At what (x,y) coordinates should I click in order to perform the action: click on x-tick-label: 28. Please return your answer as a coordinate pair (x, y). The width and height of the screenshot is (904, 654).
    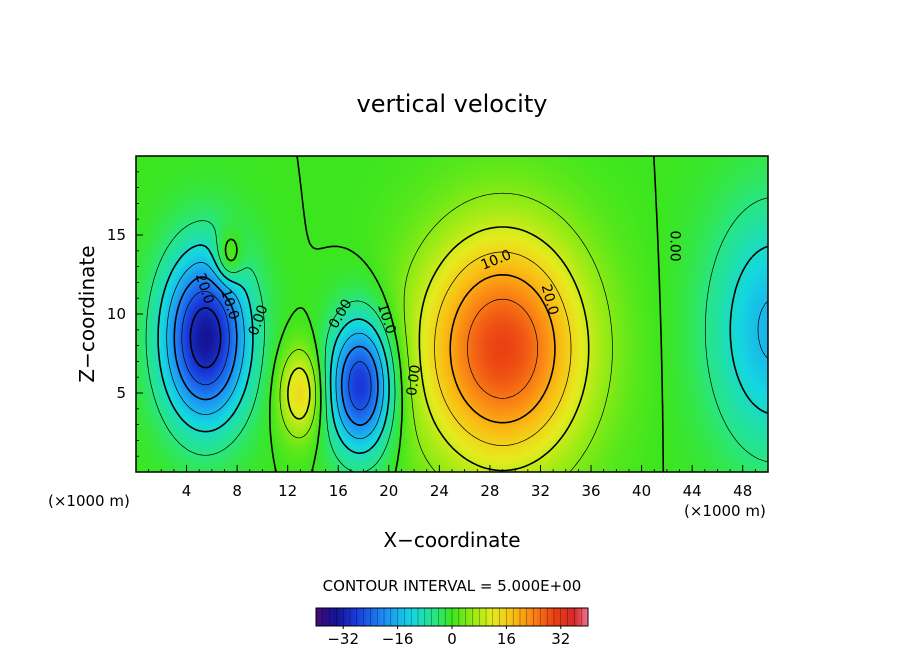
    Looking at the image, I should click on (489, 491).